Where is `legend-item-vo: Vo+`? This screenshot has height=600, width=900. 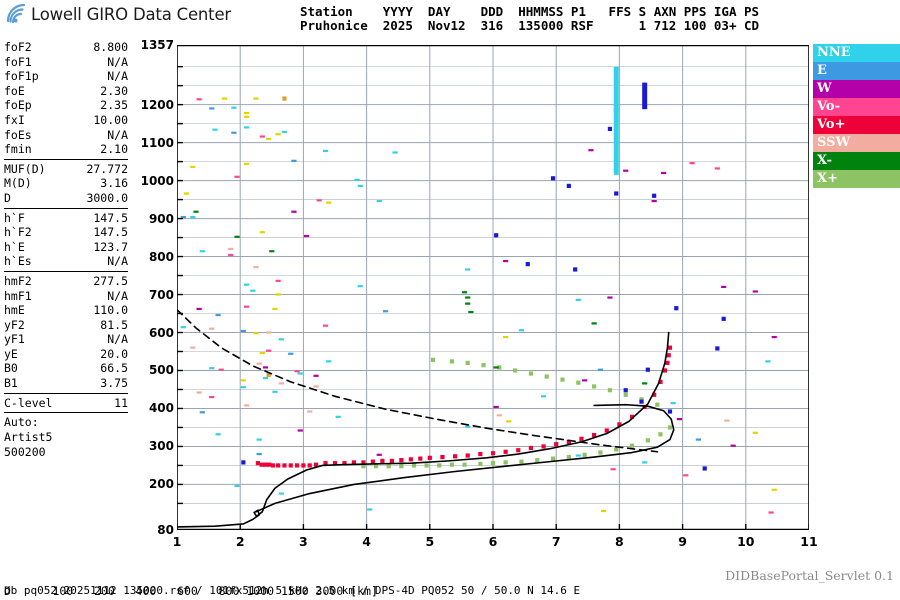 legend-item-vo: Vo+ is located at coordinates (856, 125).